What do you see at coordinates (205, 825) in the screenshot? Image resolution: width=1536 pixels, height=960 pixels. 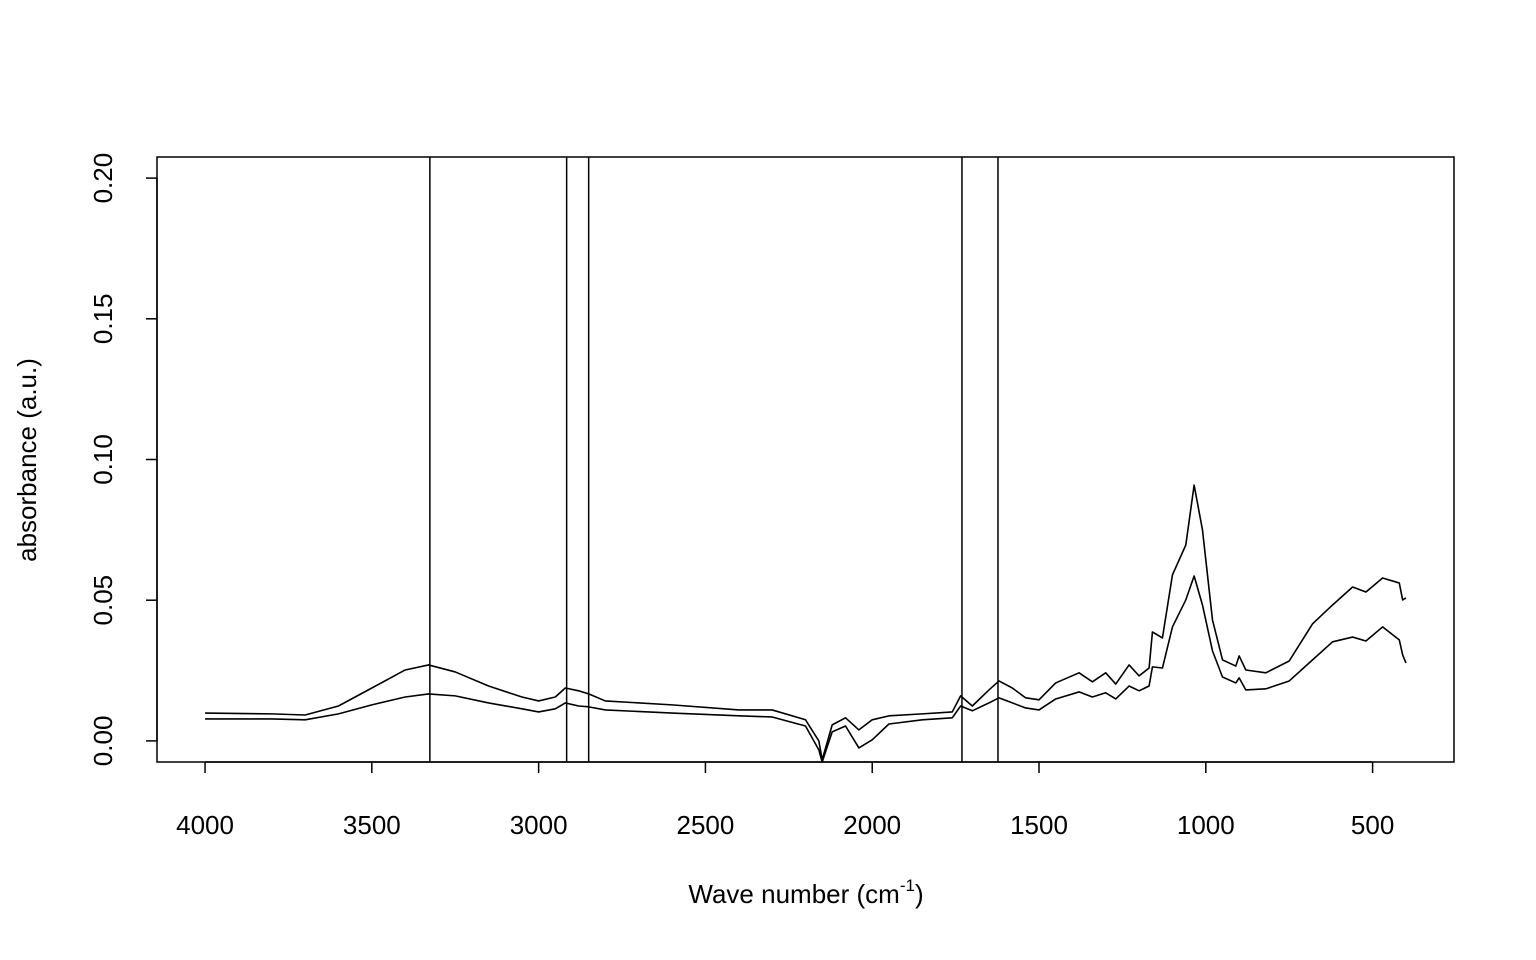 I see `x-tick-label: 4000` at bounding box center [205, 825].